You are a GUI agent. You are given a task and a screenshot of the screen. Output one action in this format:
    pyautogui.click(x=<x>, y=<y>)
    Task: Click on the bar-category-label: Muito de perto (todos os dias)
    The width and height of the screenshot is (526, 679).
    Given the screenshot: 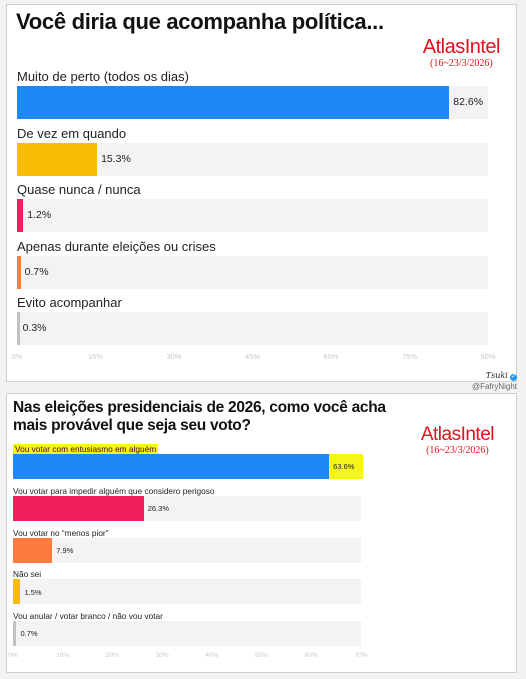 What is the action you would take?
    pyautogui.click(x=103, y=76)
    